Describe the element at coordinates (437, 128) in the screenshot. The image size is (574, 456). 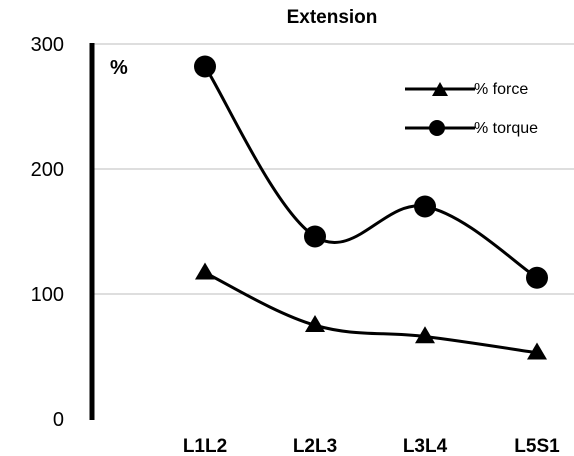
I see `legend-circle-marker` at that location.